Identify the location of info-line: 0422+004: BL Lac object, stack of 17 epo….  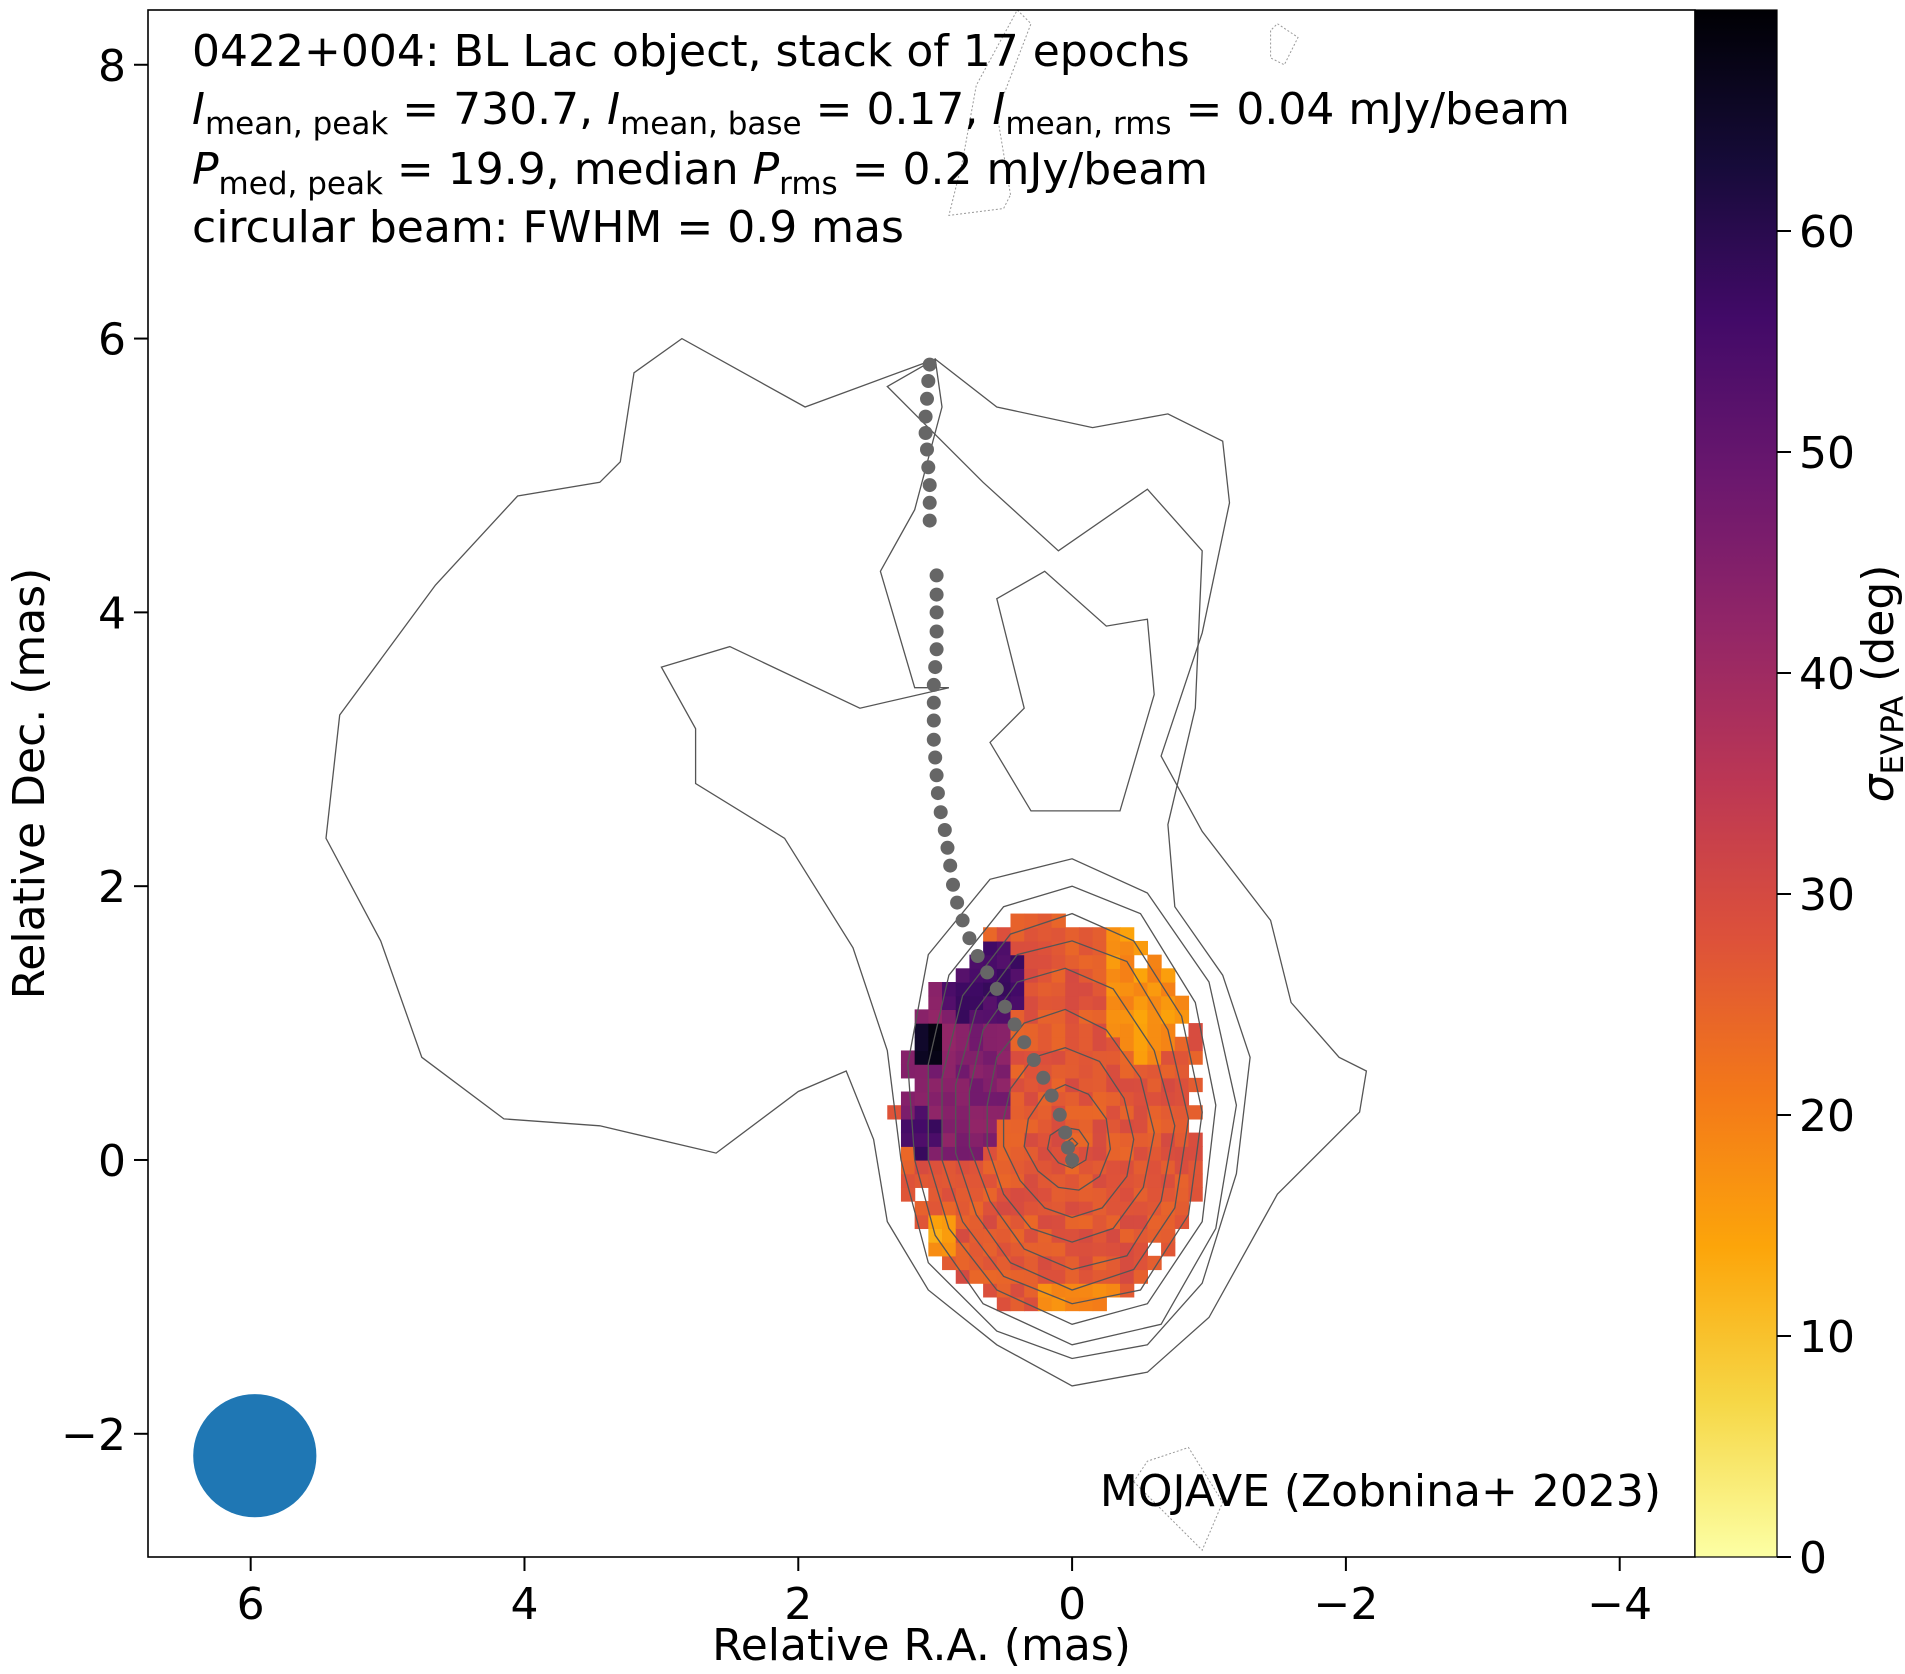
(691, 51).